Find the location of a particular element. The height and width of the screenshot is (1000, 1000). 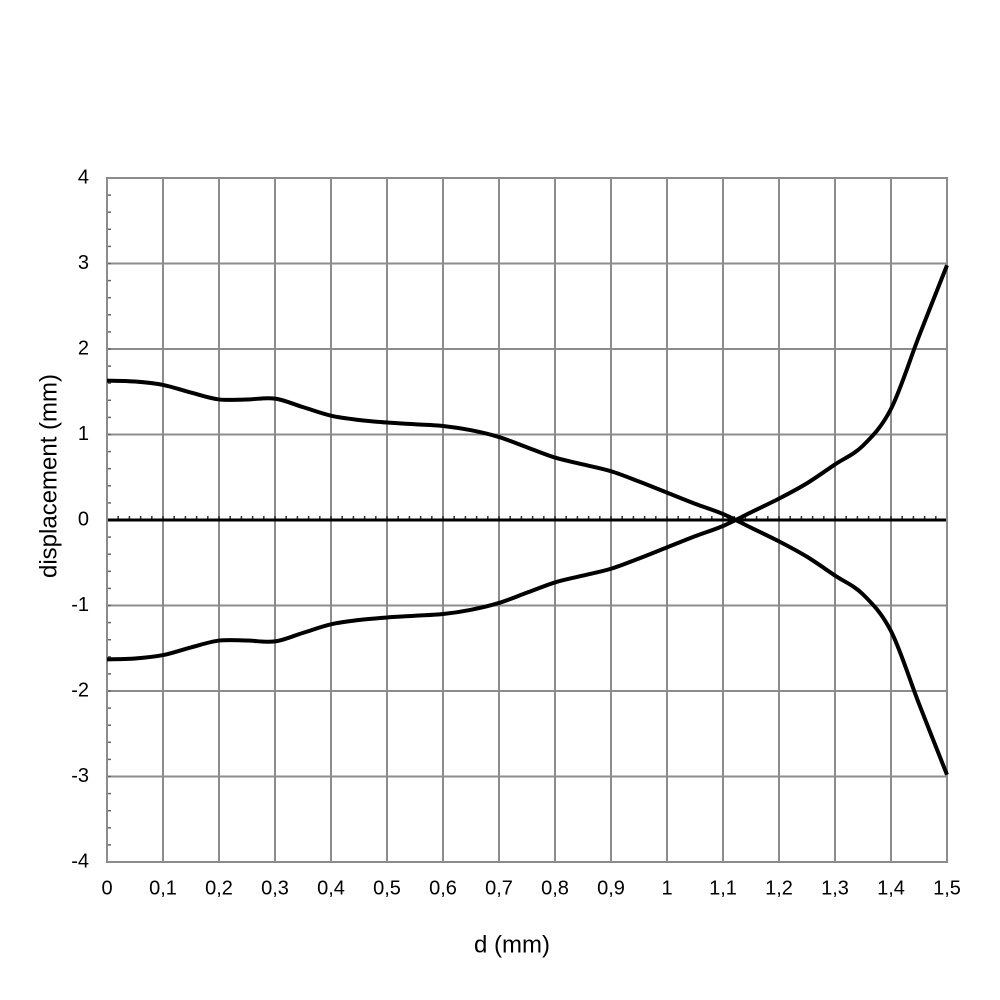

x-tick-label: 0,7 is located at coordinates (499, 888).